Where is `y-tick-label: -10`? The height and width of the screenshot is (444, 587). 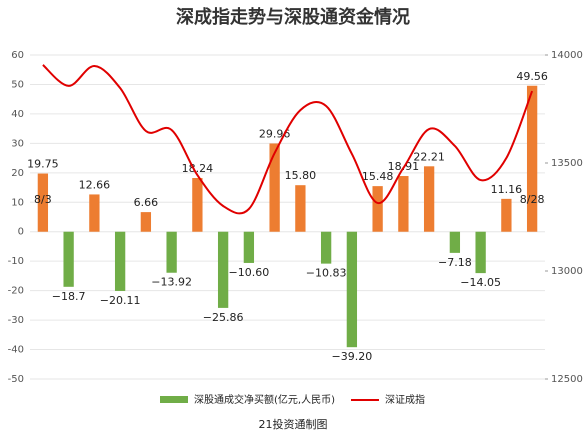 y-tick-label: -10 is located at coordinates (16, 261).